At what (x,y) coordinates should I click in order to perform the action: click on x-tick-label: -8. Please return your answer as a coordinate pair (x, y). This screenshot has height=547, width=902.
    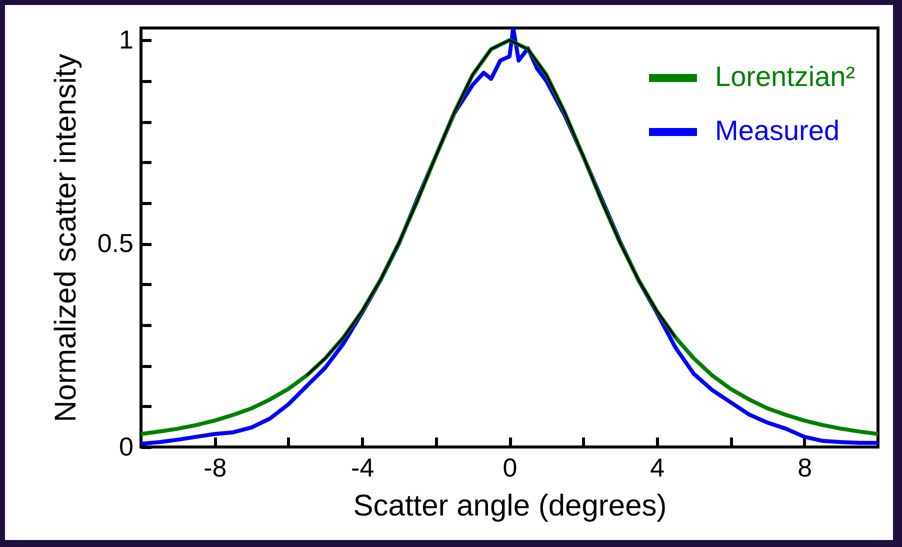
    Looking at the image, I should click on (215, 467).